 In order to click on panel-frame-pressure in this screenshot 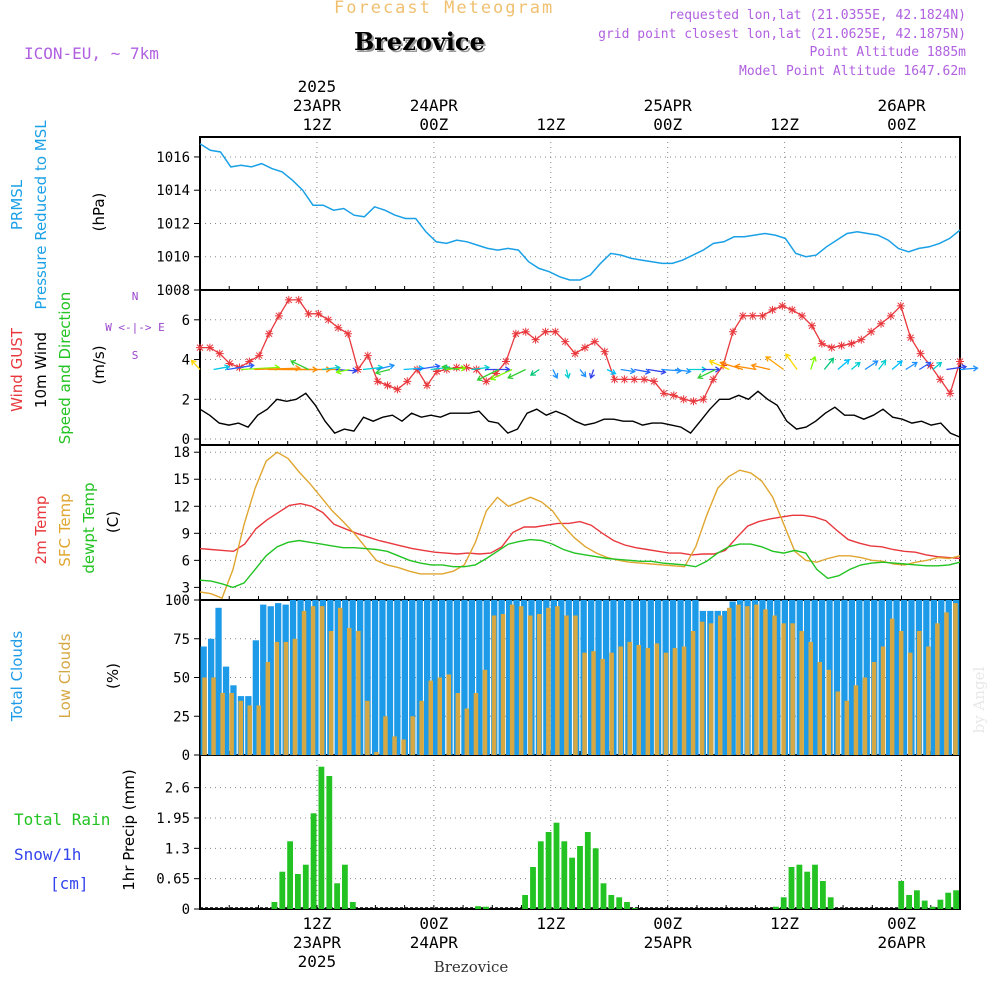, I will do `click(580, 213)`.